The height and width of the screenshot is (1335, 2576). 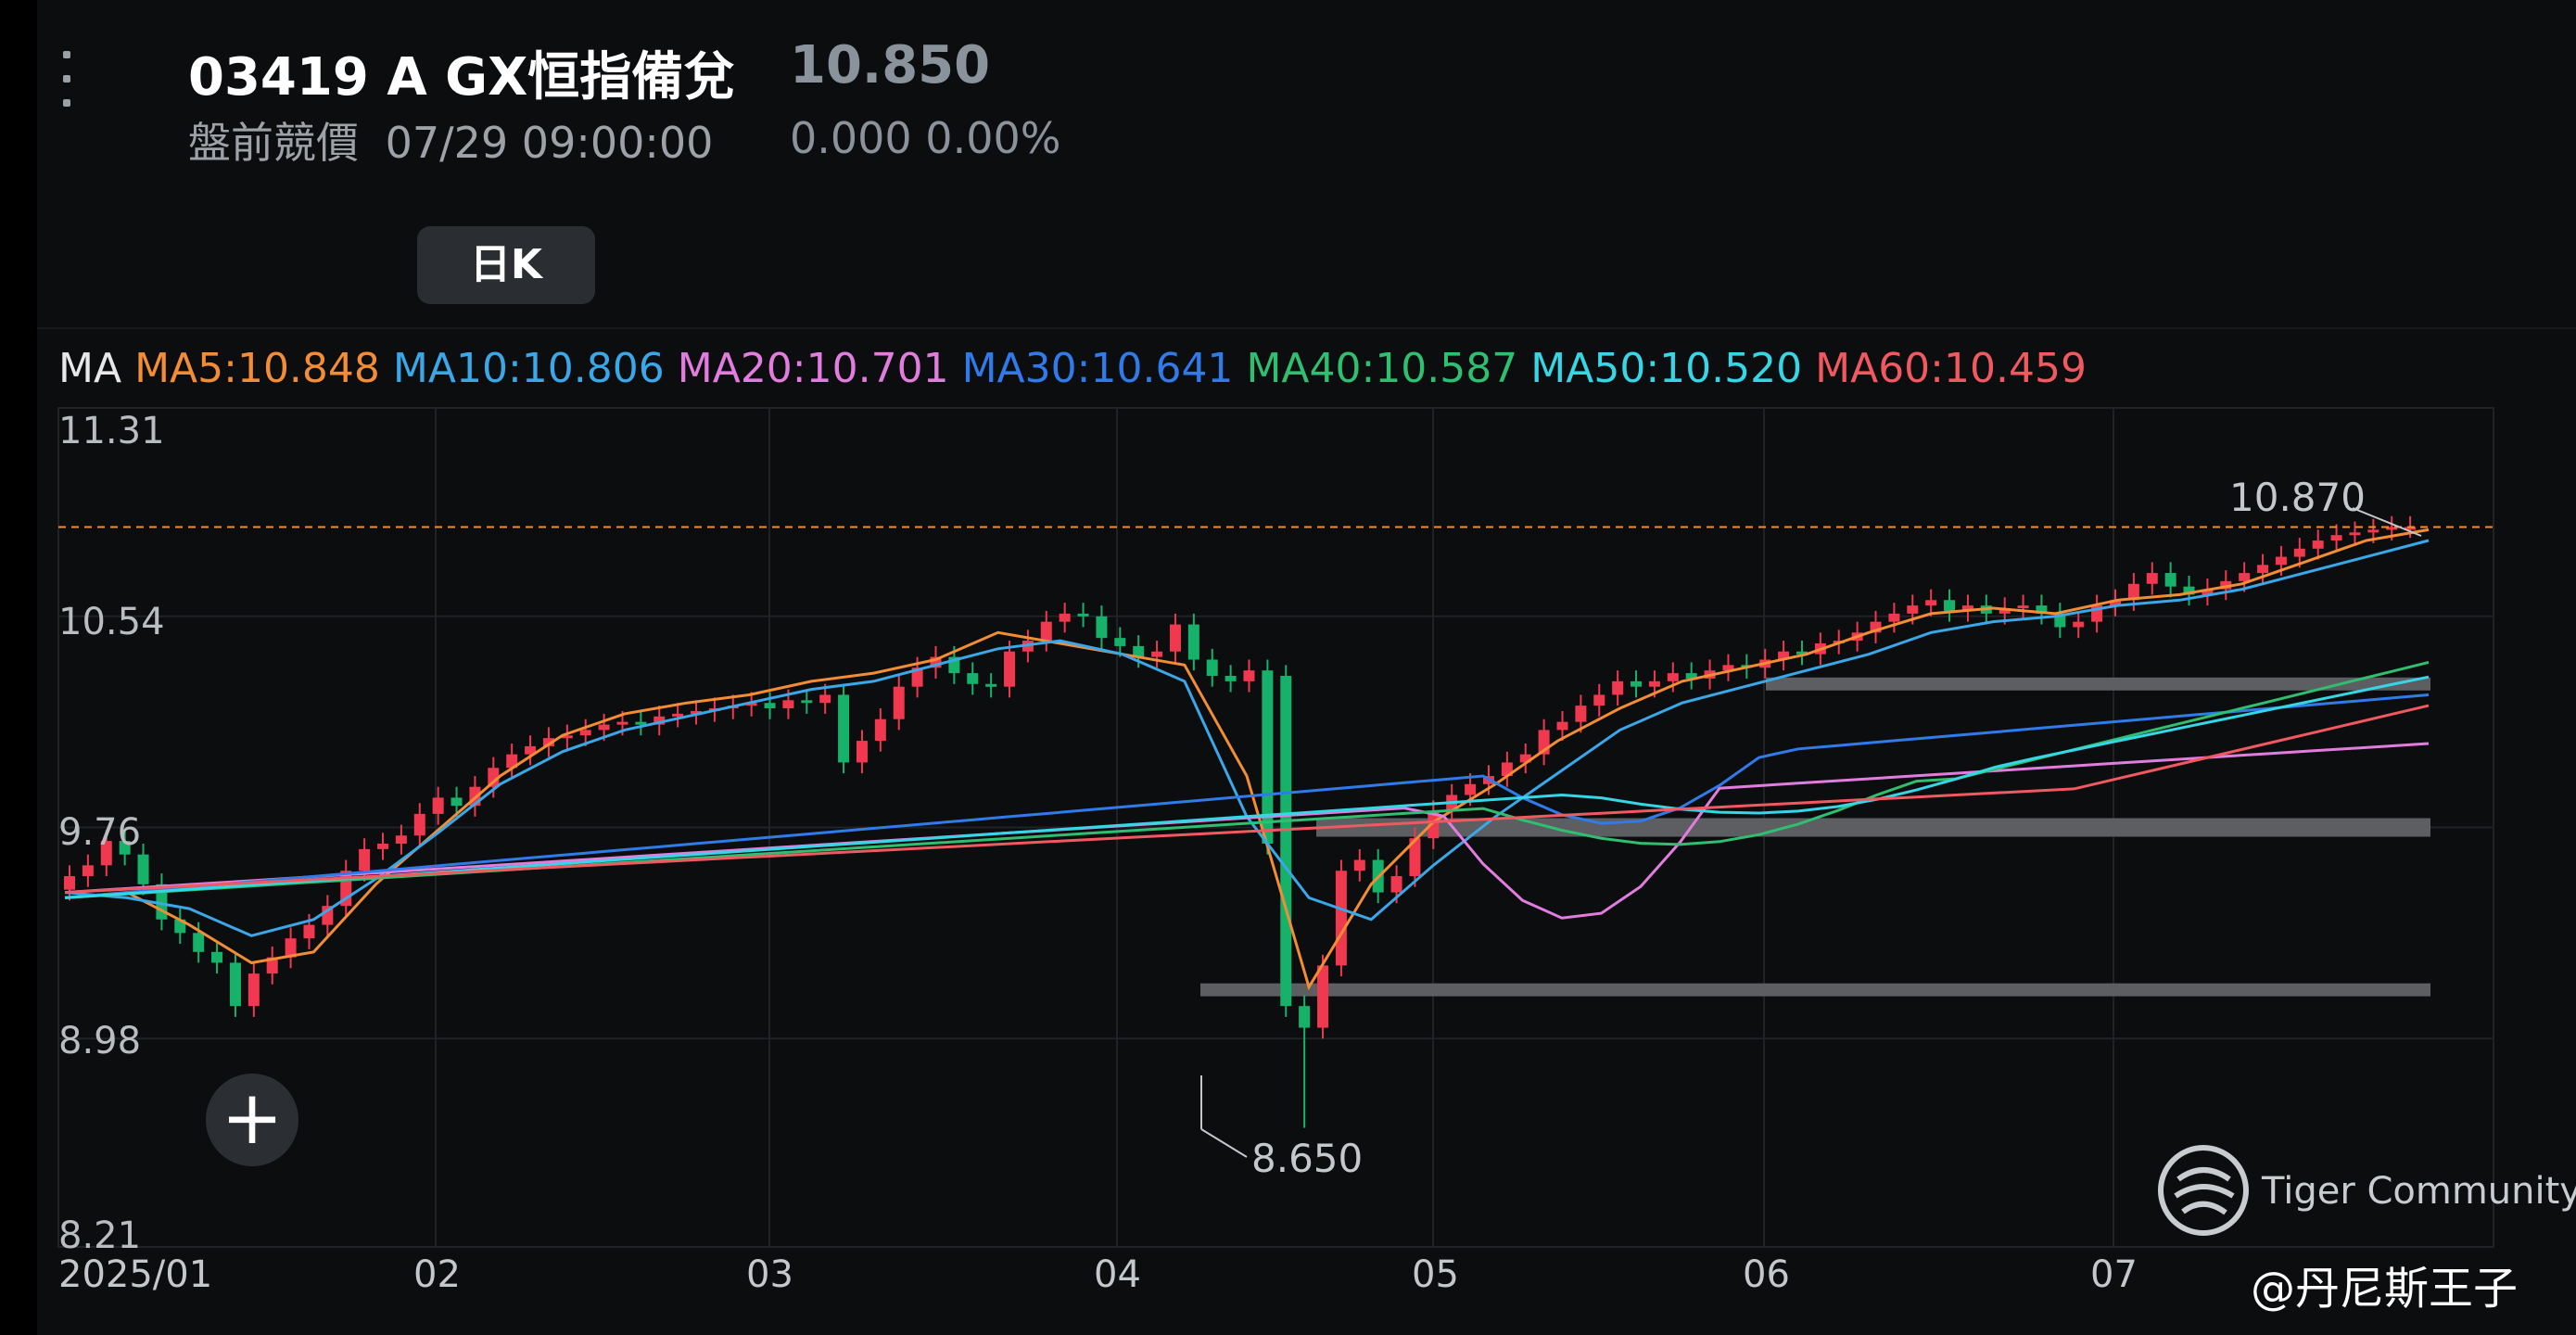 What do you see at coordinates (1306, 328) in the screenshot?
I see `divider` at bounding box center [1306, 328].